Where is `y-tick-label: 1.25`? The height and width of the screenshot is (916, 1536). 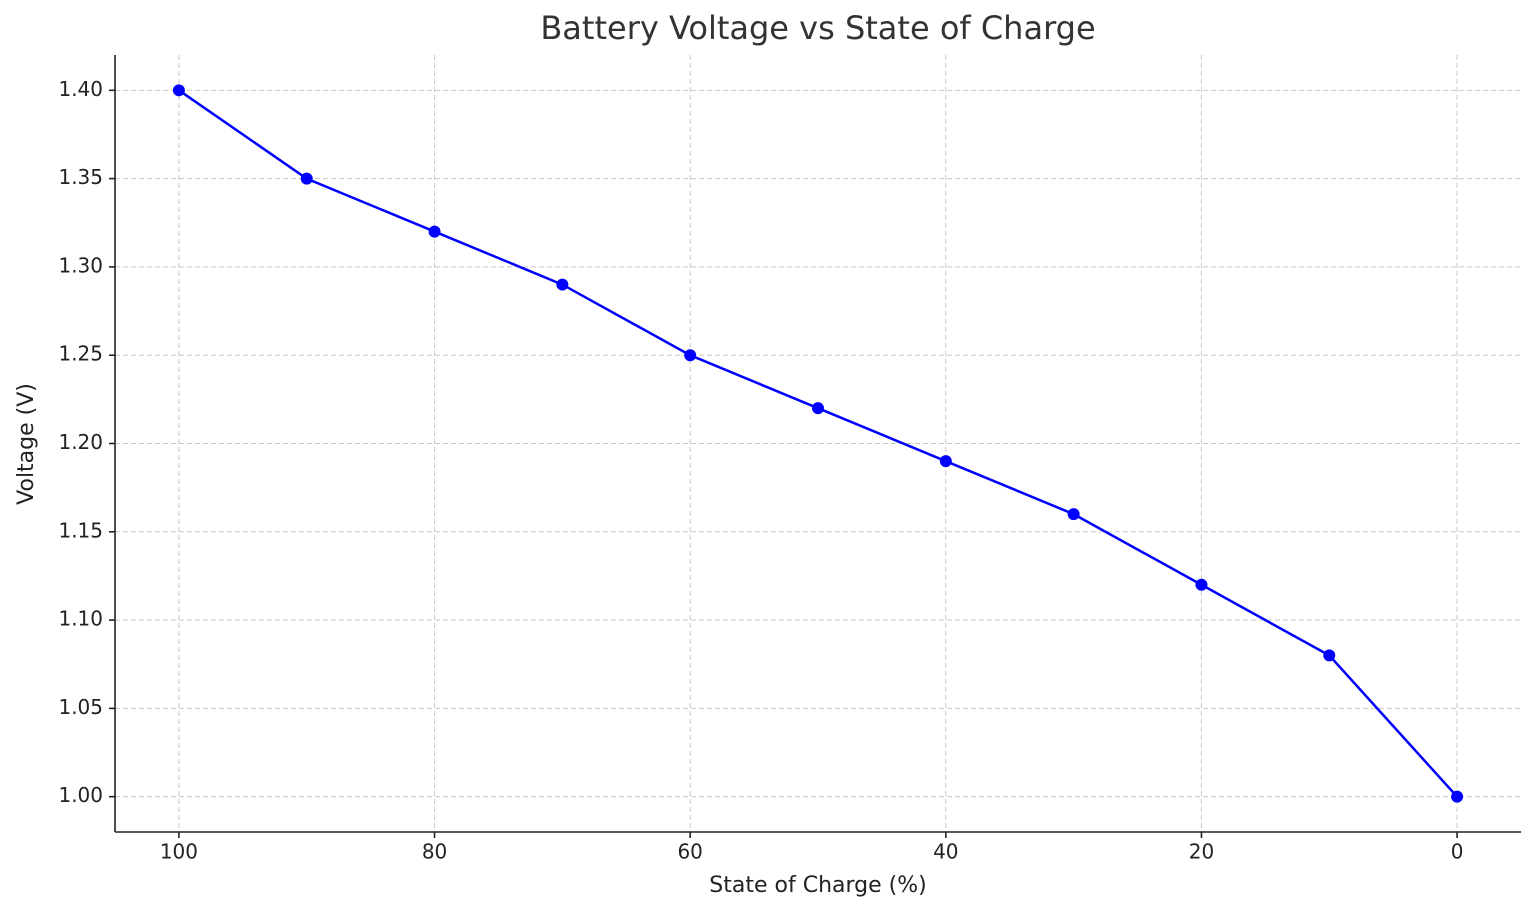 y-tick-label: 1.25 is located at coordinates (80, 354).